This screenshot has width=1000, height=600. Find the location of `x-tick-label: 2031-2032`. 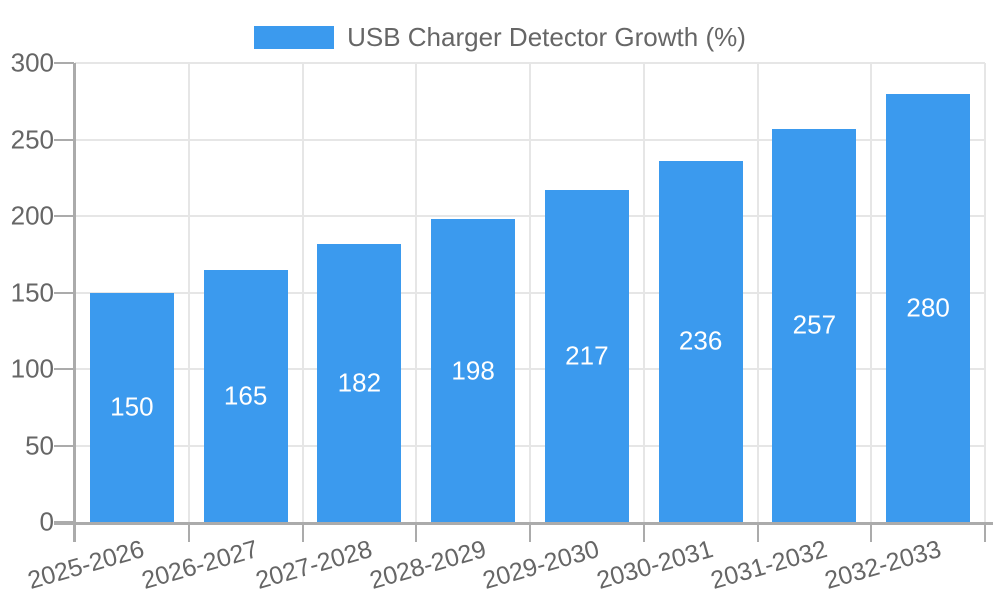

x-tick-label: 2031-2032 is located at coordinates (769, 565).